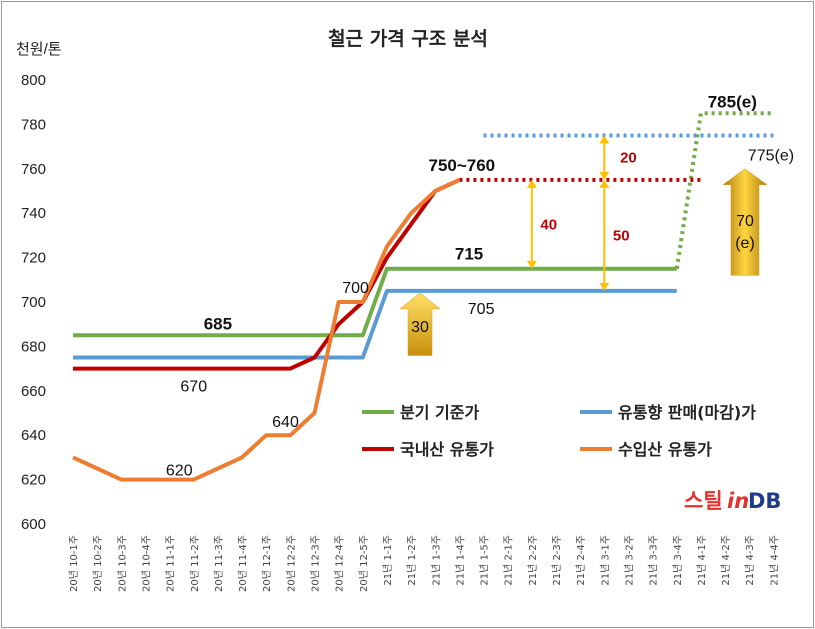 The image size is (815, 629). I want to click on x-tick-label: 21년 4-3주, so click(750, 560).